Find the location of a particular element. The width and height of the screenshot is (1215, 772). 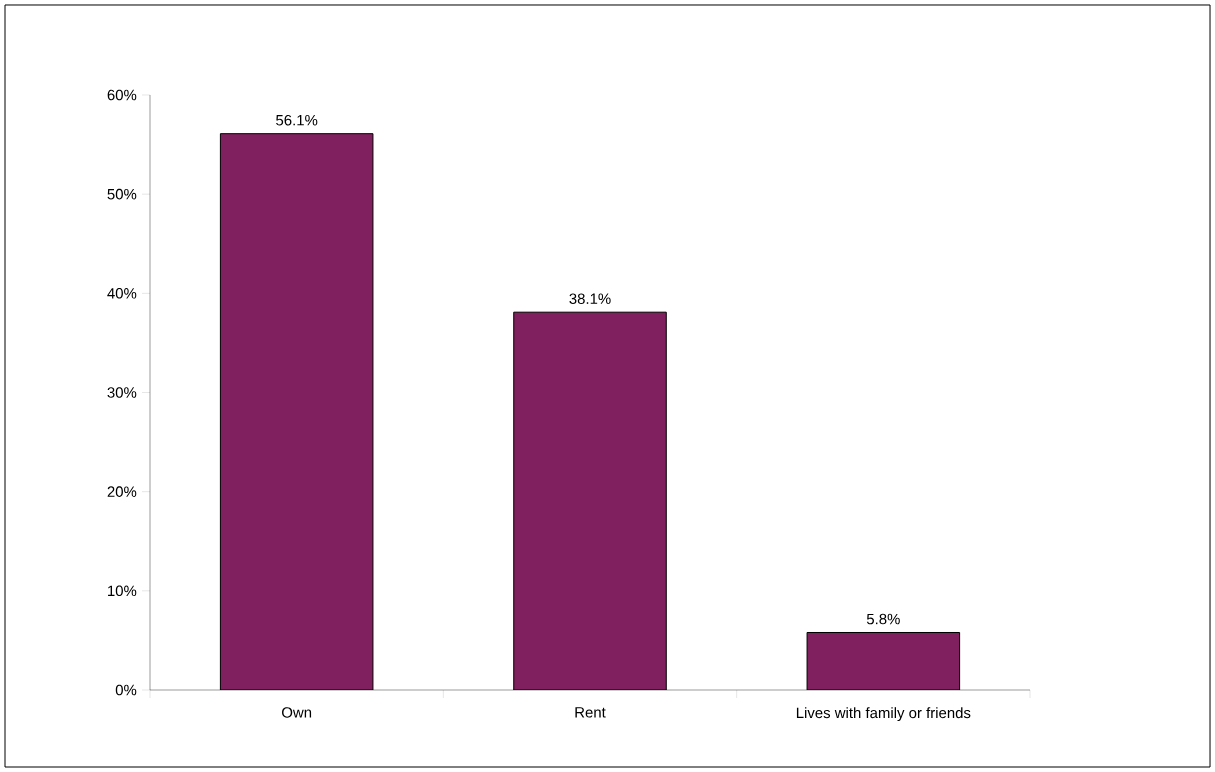

y-tick-label: 20% is located at coordinates (122, 491).